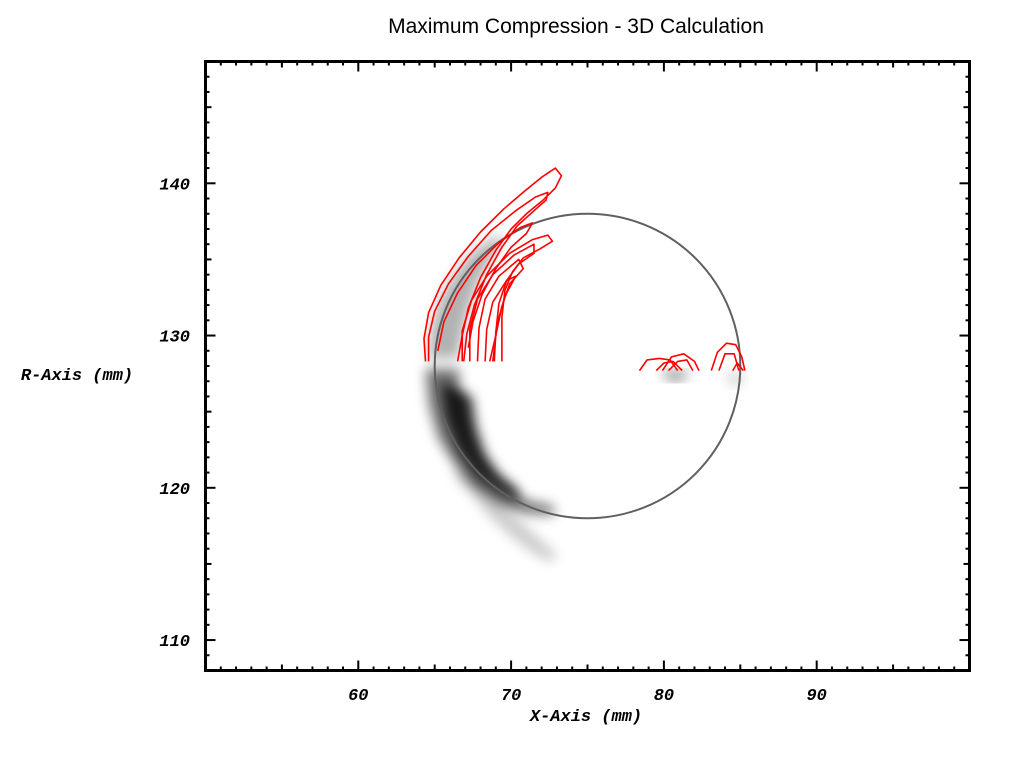 This screenshot has width=1024, height=765. I want to click on y-tick-label-140: 140, so click(174, 185).